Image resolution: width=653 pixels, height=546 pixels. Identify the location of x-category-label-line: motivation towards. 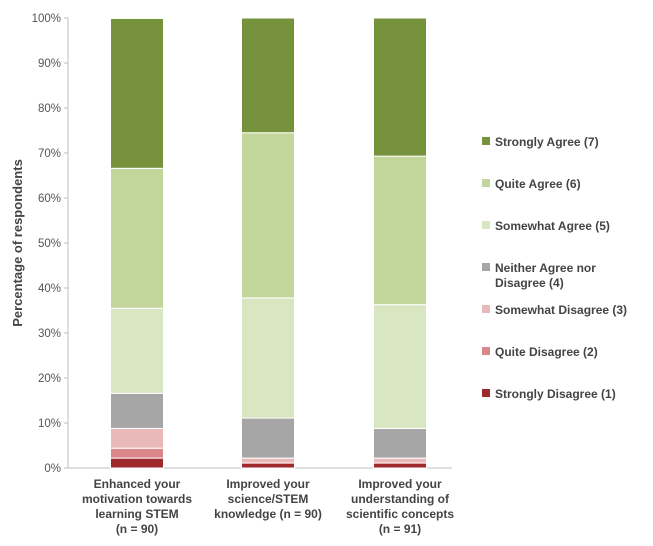
(137, 499).